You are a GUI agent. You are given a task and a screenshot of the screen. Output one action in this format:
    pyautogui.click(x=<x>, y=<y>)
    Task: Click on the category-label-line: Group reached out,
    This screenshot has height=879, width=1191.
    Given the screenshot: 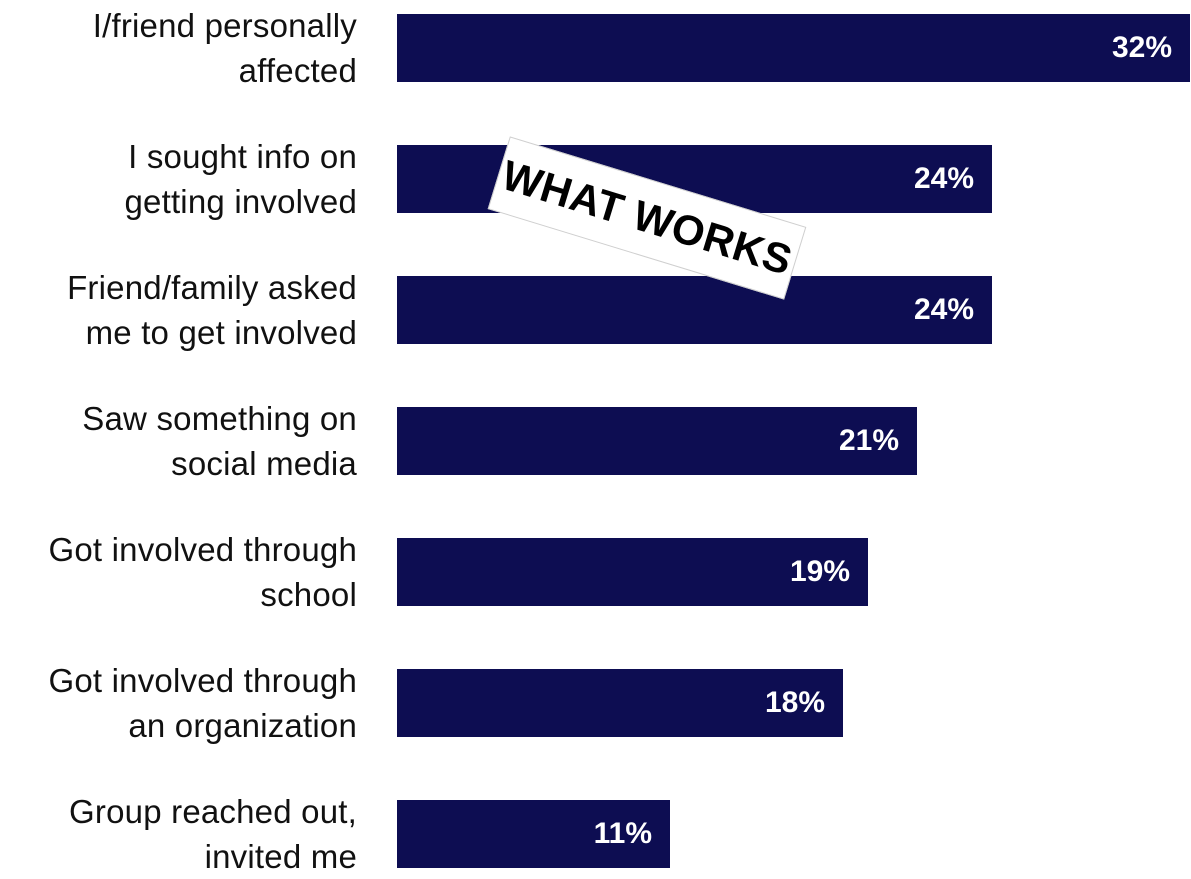 What is the action you would take?
    pyautogui.click(x=213, y=811)
    